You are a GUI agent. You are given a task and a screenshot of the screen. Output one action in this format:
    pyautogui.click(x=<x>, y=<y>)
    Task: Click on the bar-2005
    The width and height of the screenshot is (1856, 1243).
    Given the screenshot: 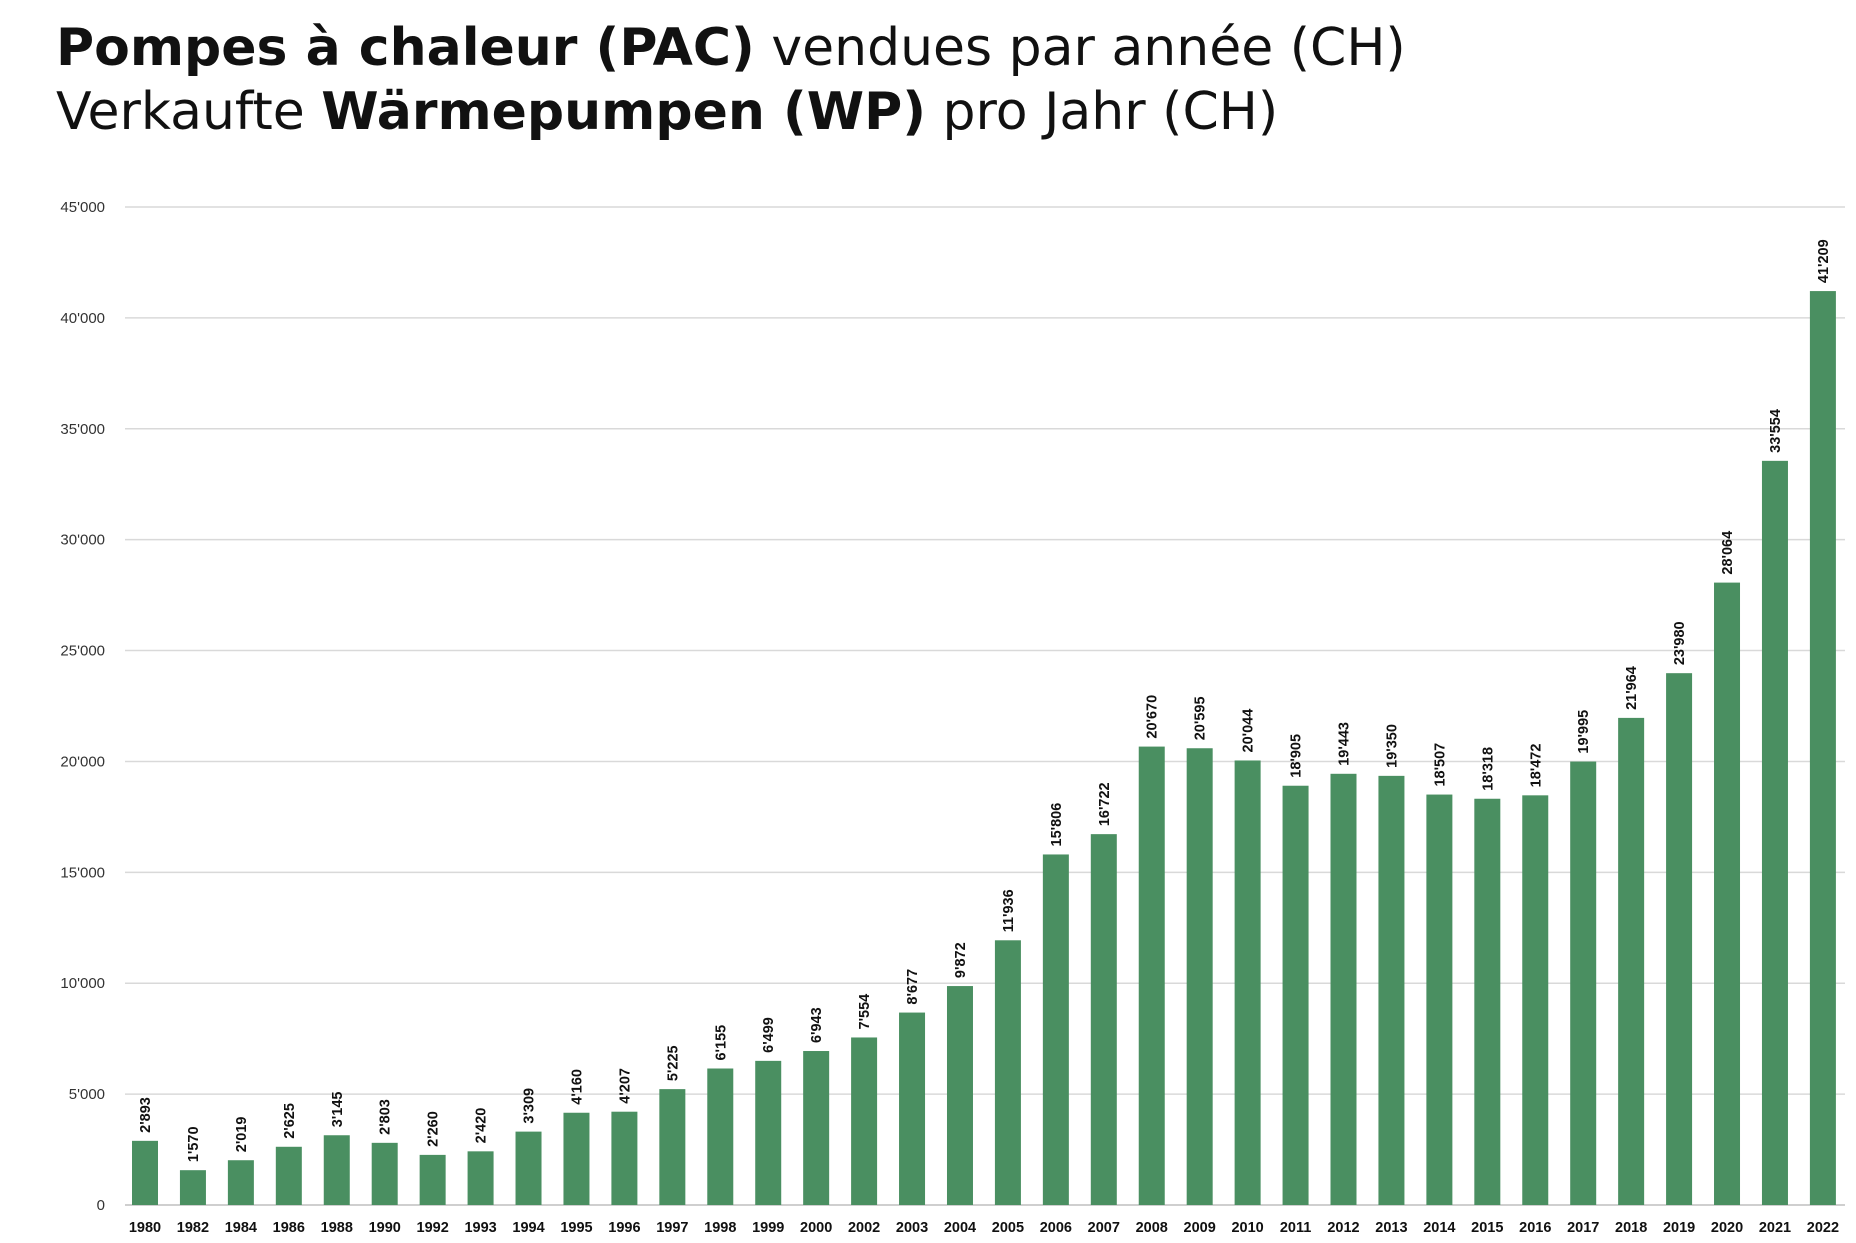 What is the action you would take?
    pyautogui.click(x=1007, y=1072)
    